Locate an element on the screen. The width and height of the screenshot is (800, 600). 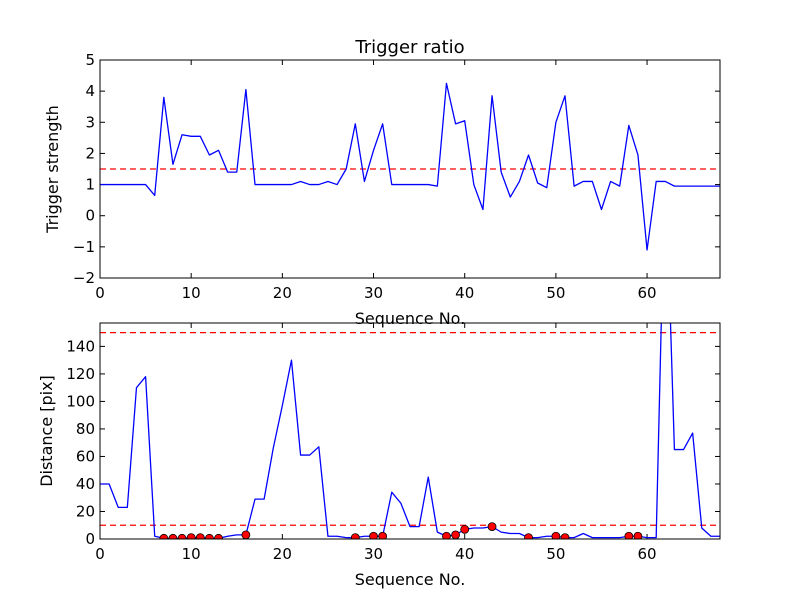
bottom-y-axis-label: Distance [pix] is located at coordinates (46, 431).